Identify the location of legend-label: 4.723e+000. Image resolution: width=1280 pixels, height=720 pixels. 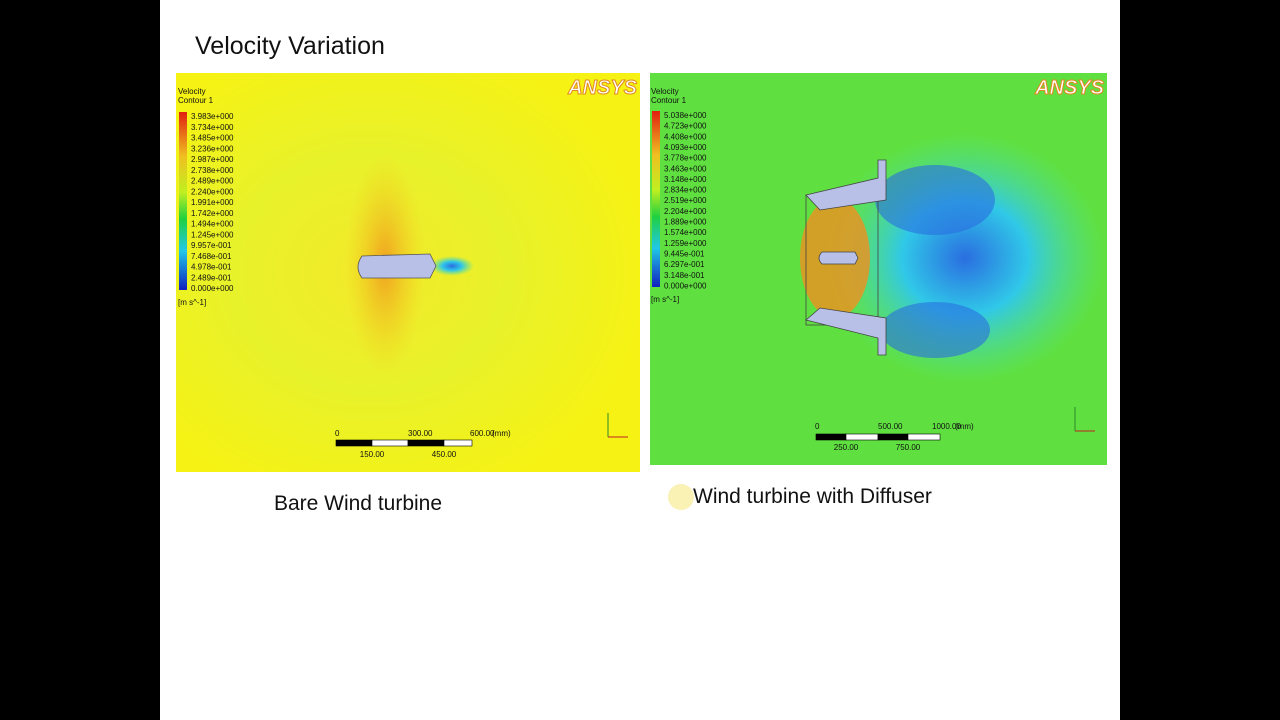
(685, 126).